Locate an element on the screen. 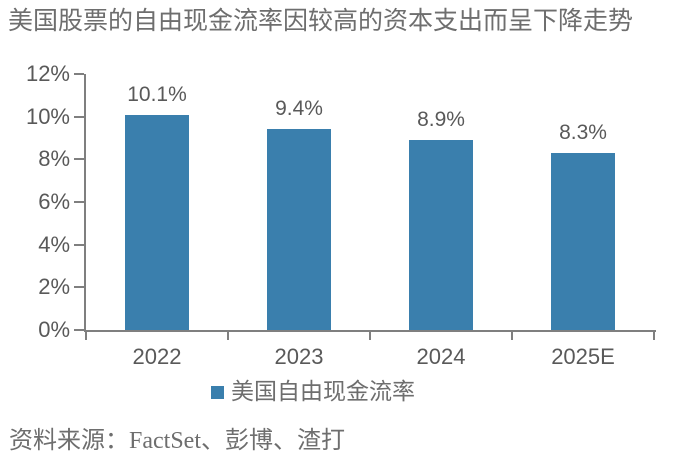 The image size is (676, 464). x-axis-label: 2024 is located at coordinates (441, 356).